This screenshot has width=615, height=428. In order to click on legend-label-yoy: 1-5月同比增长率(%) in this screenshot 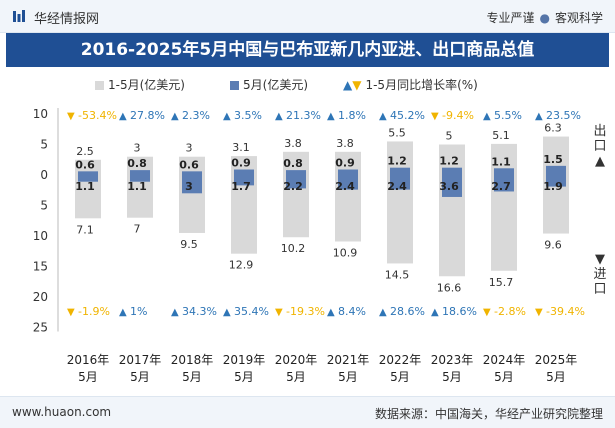, I will do `click(421, 85)`.